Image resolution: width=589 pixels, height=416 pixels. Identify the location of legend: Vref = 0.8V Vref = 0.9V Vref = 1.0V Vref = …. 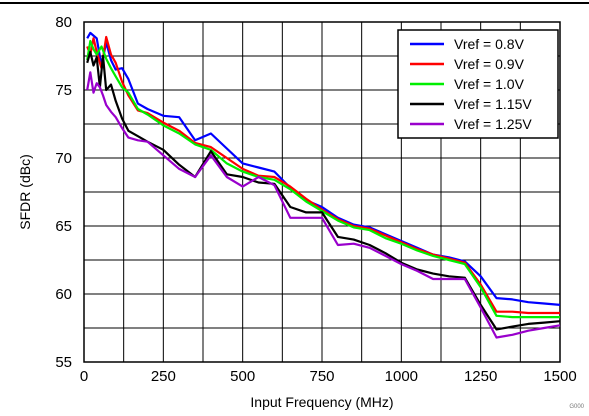
(478, 84).